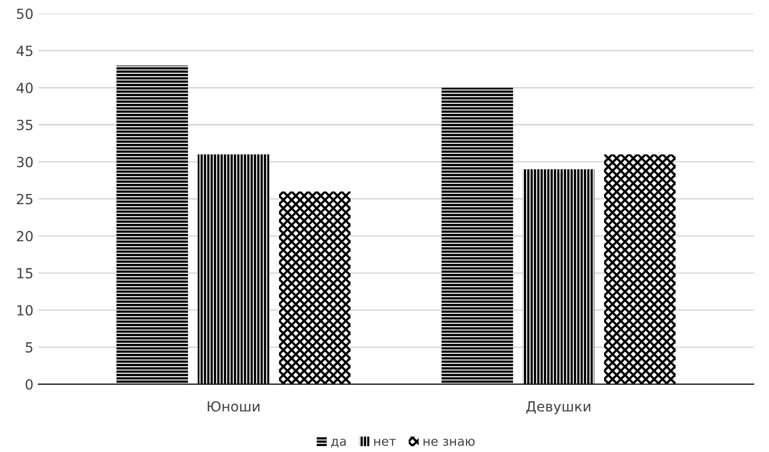  Describe the element at coordinates (25, 310) in the screenshot. I see `y-tick-label: 10` at that location.